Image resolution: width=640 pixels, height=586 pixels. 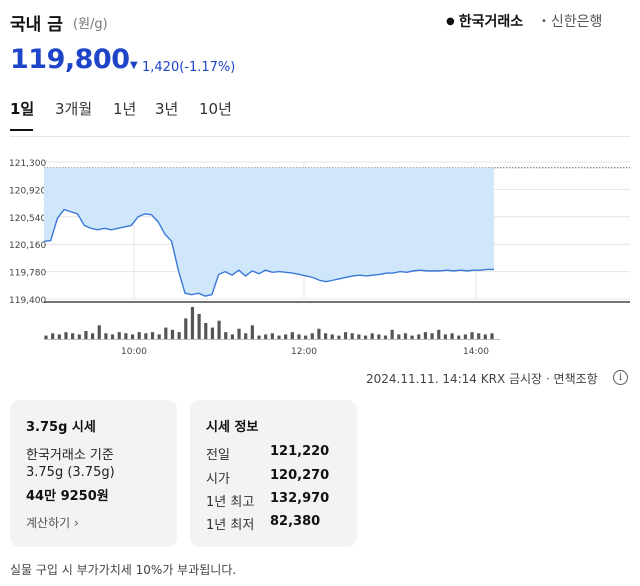 What do you see at coordinates (620, 377) in the screenshot?
I see `info-icon: i` at bounding box center [620, 377].